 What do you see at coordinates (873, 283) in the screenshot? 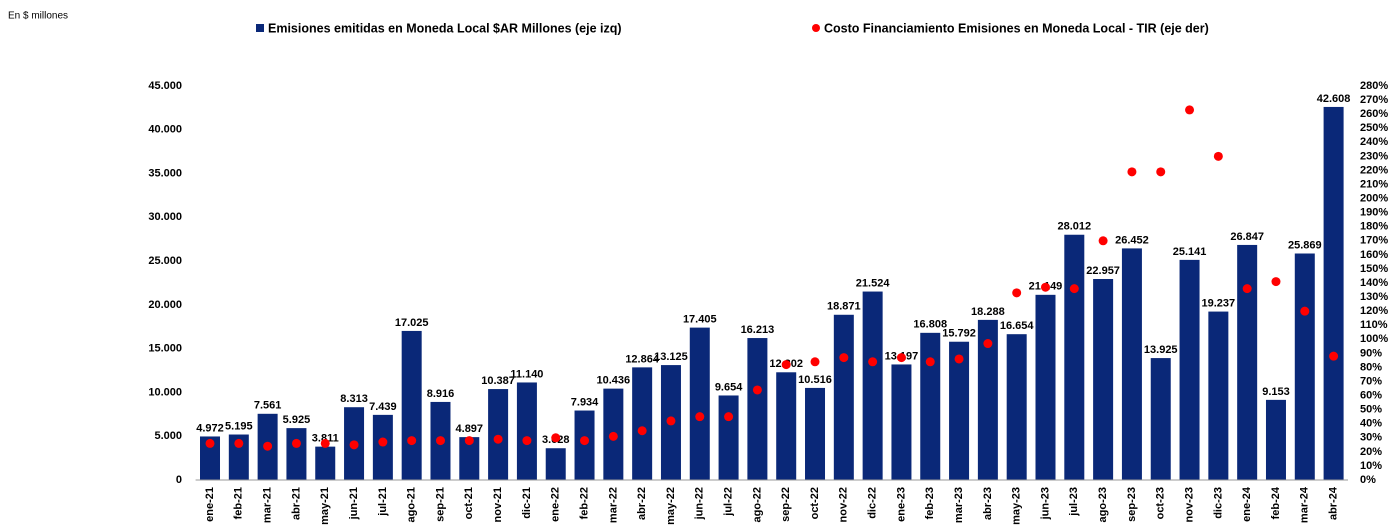
I see `data-label: 21.524` at bounding box center [873, 283].